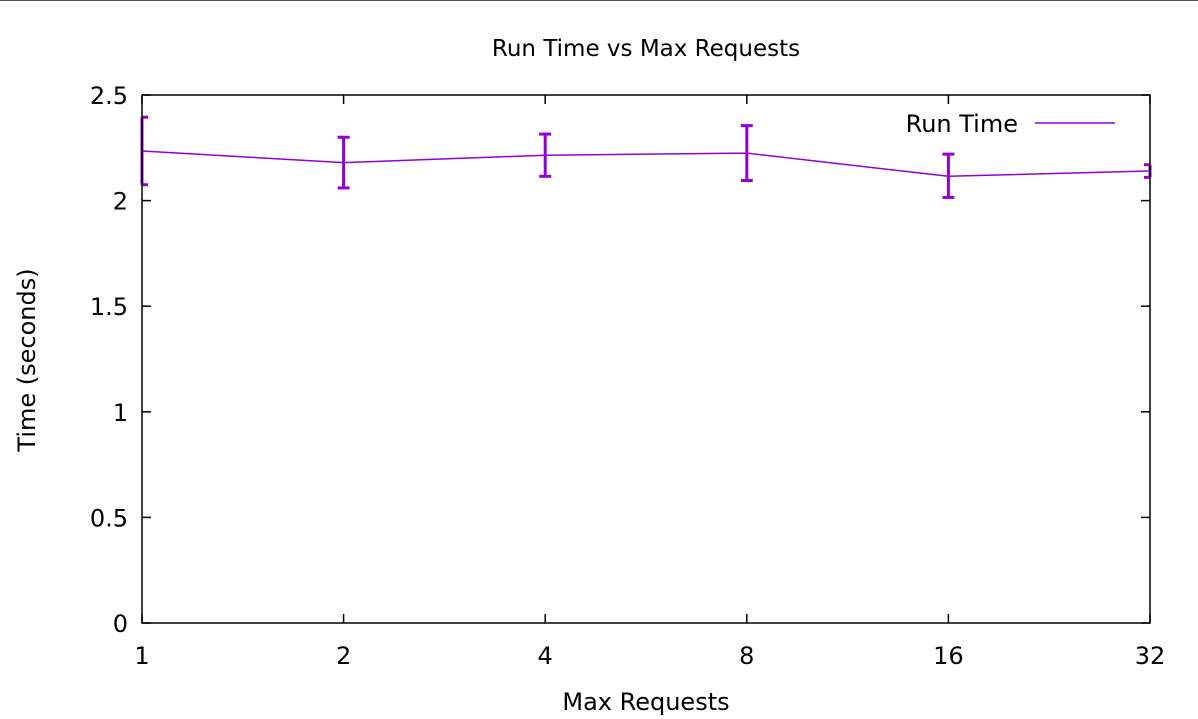 This screenshot has width=1198, height=719. What do you see at coordinates (109, 307) in the screenshot?
I see `y-tick-label: 1.5` at bounding box center [109, 307].